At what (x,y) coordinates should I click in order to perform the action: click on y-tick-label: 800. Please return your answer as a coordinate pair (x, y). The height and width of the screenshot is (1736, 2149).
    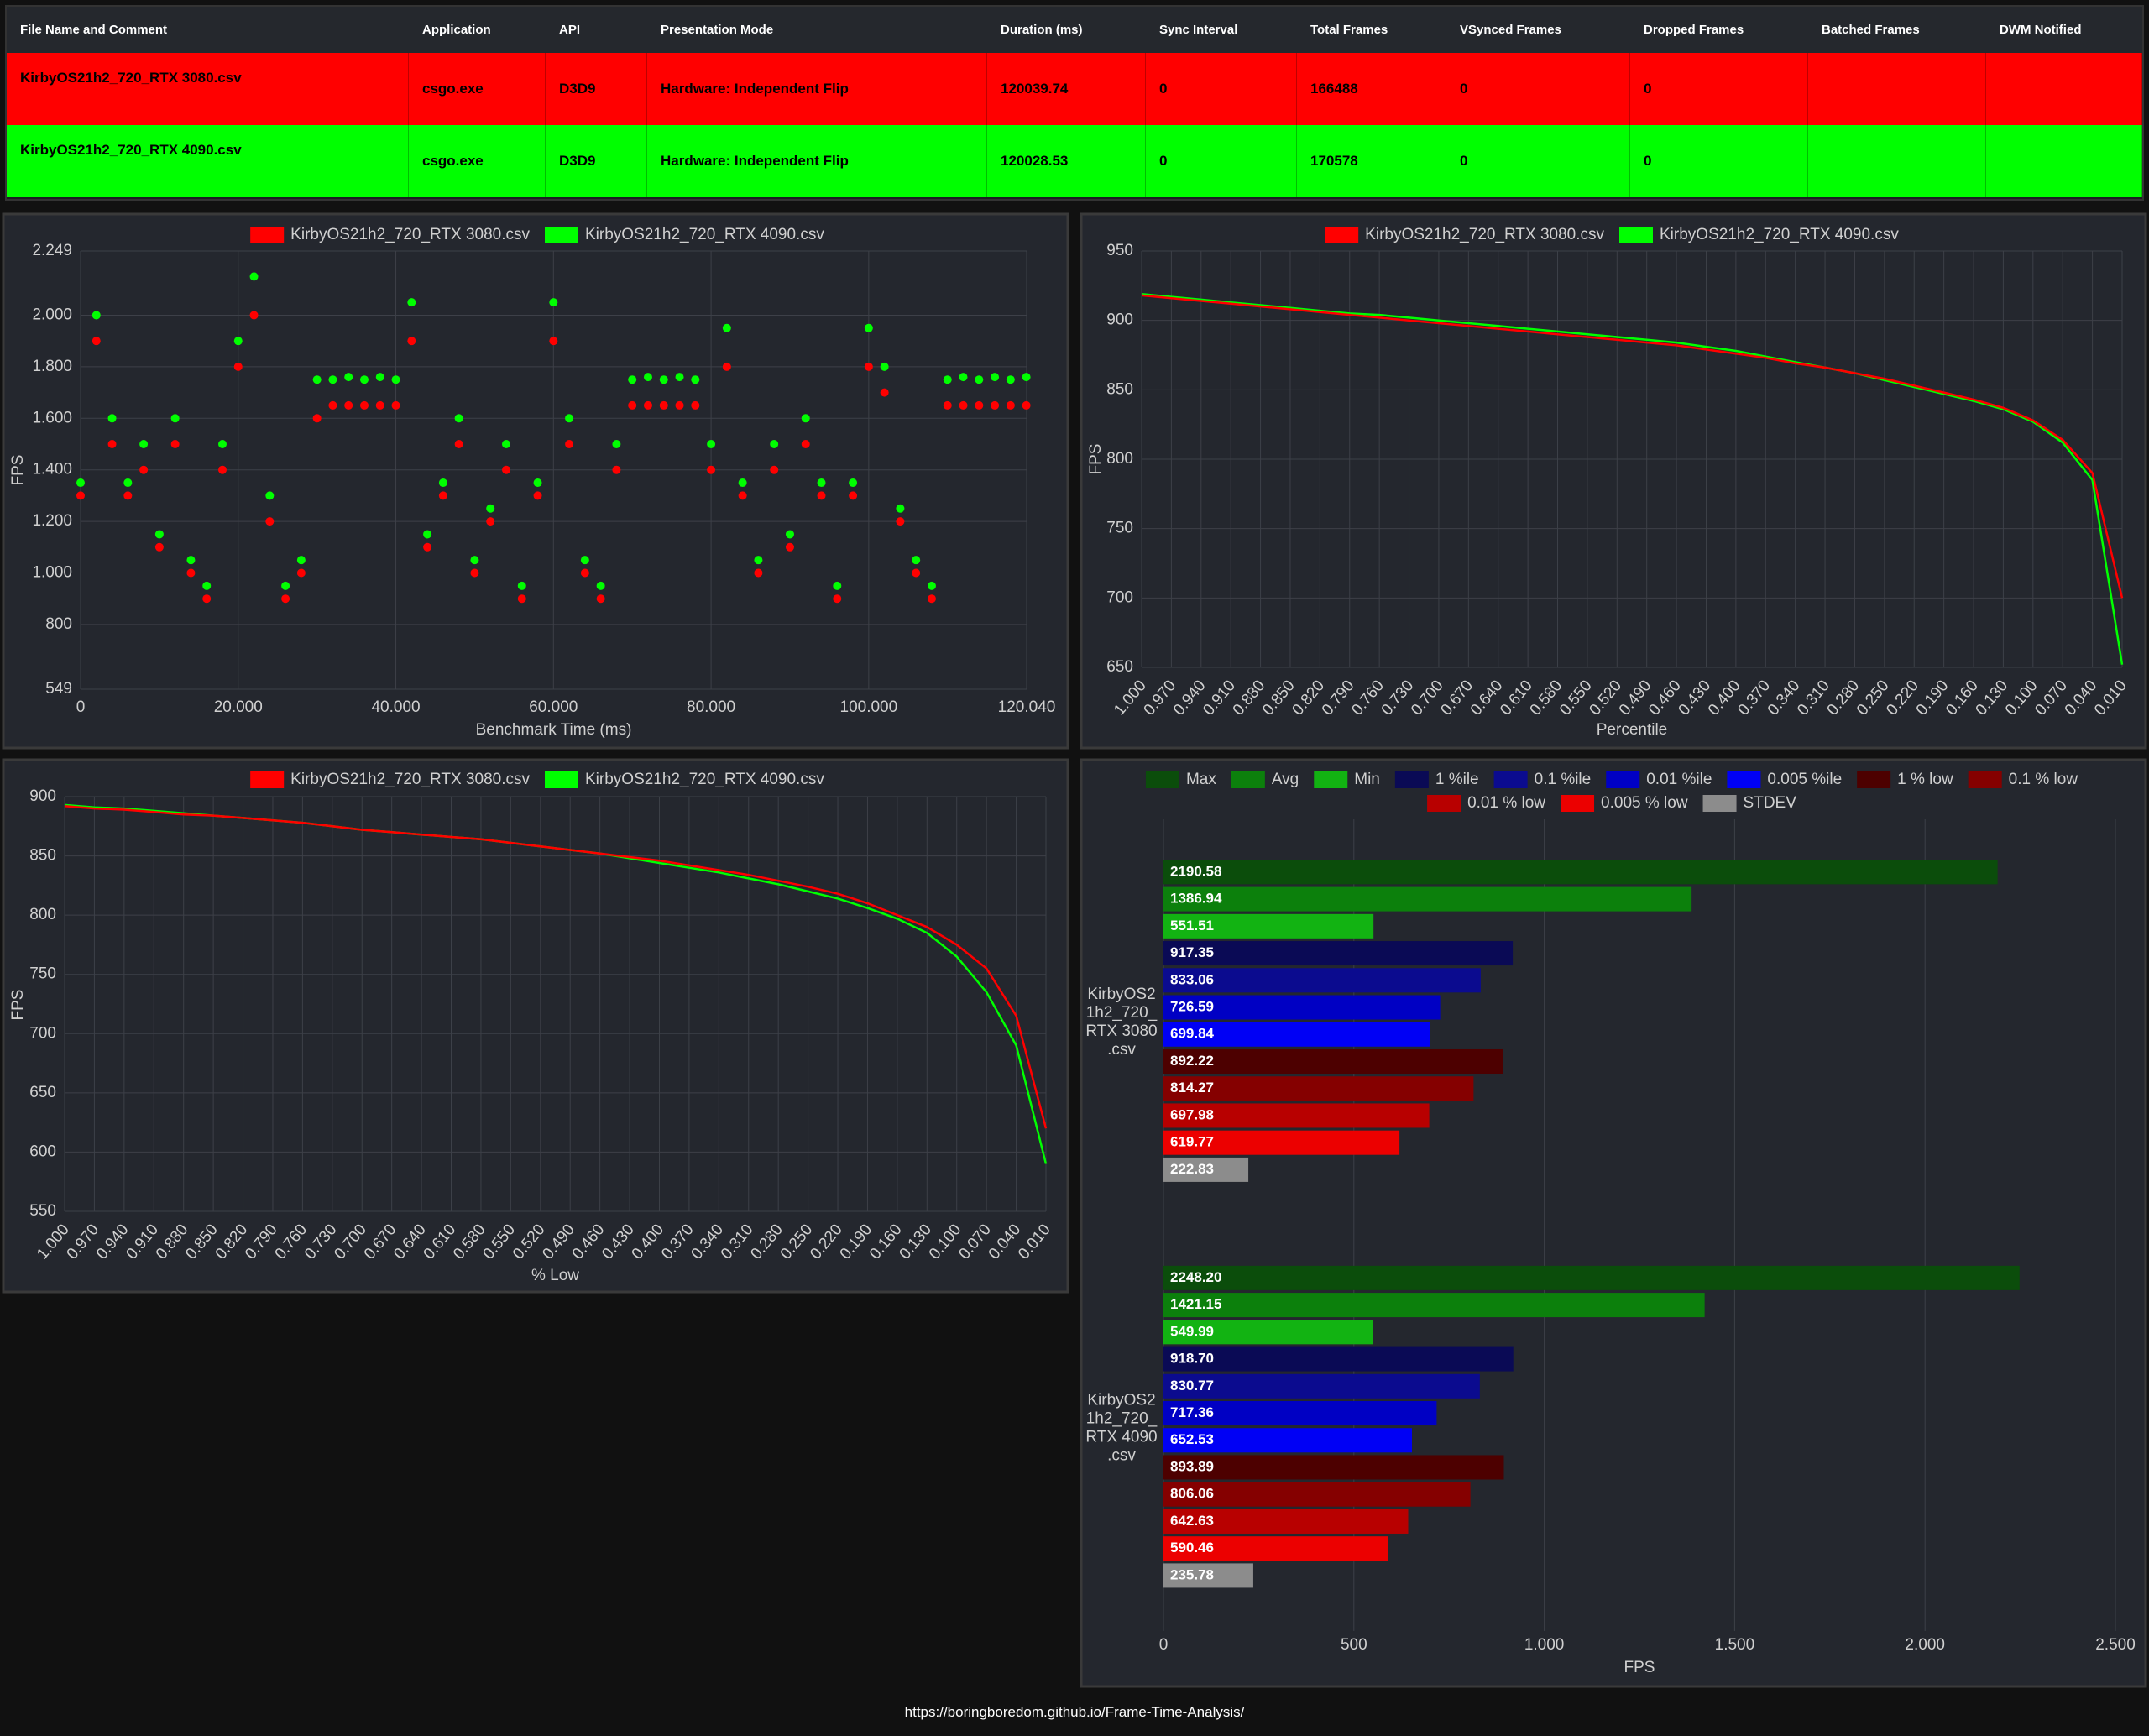
    Looking at the image, I should click on (59, 624).